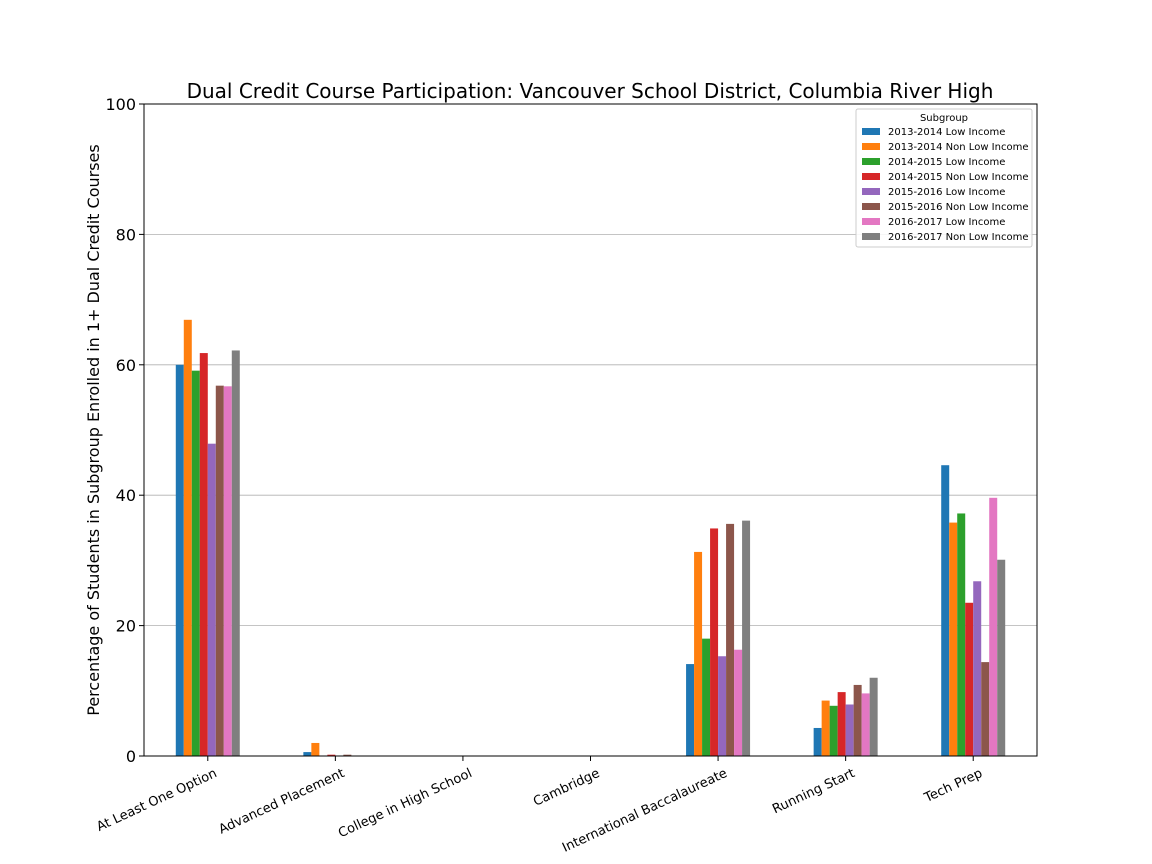 The image size is (1152, 864). Describe the element at coordinates (958, 147) in the screenshot. I see `legend-label: 2013-2014 Non Low Income` at that location.